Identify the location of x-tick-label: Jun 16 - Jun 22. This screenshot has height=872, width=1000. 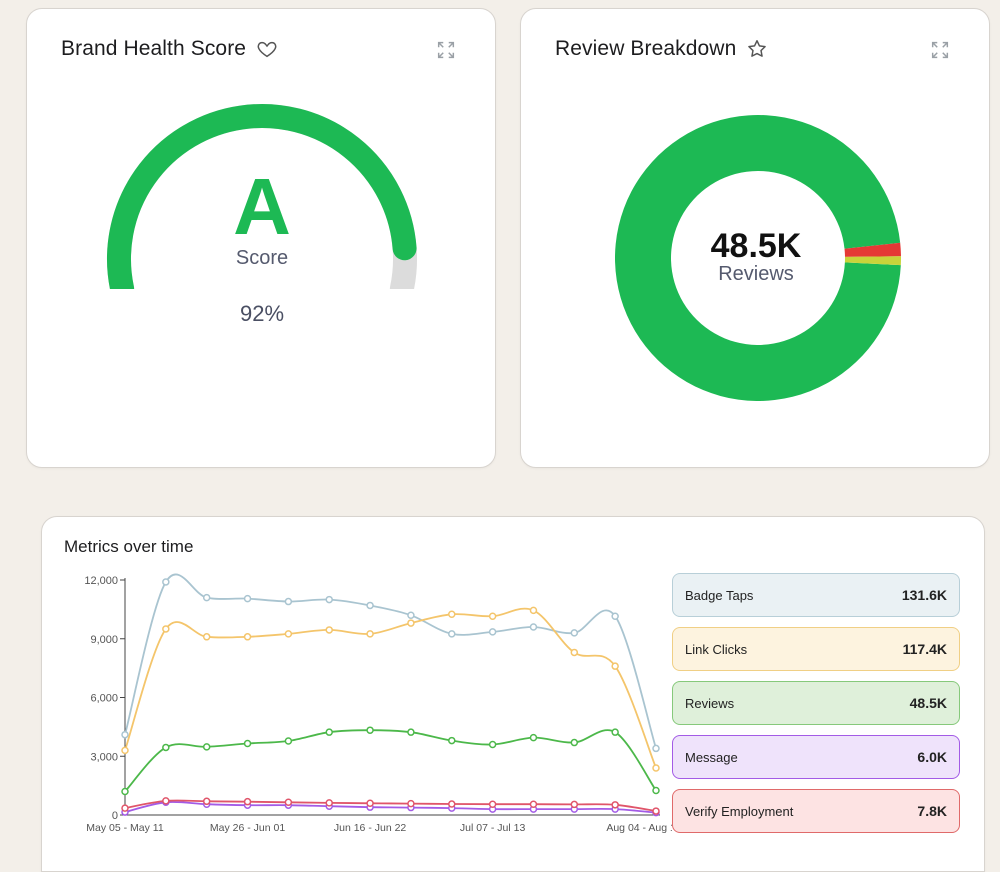
(370, 828).